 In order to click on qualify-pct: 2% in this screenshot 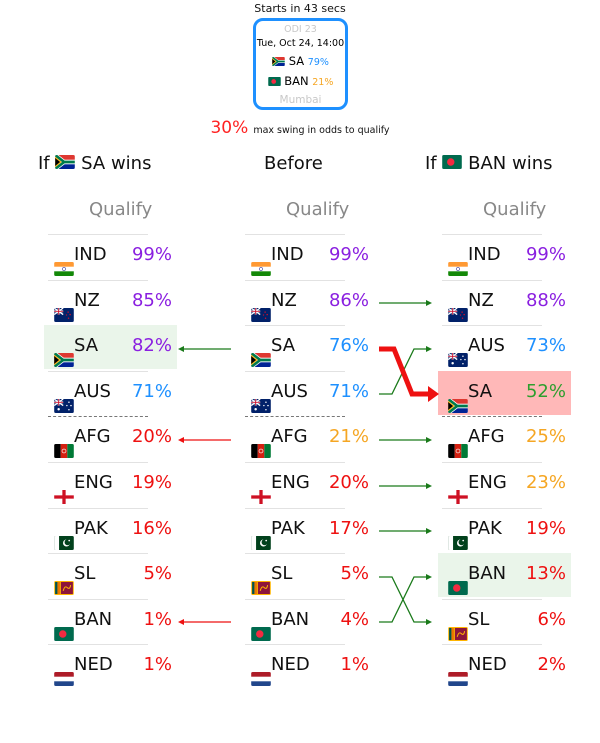, I will do `click(551, 665)`.